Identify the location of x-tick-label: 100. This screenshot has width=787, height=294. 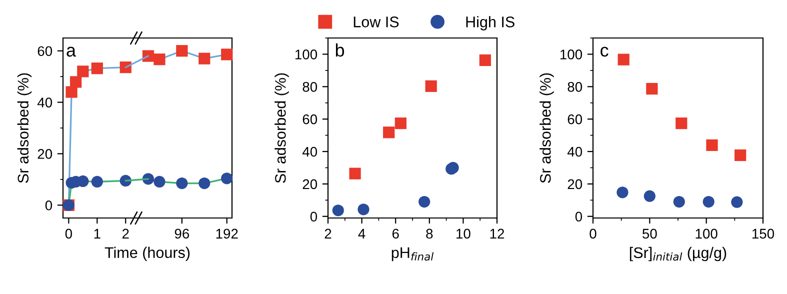
(707, 233).